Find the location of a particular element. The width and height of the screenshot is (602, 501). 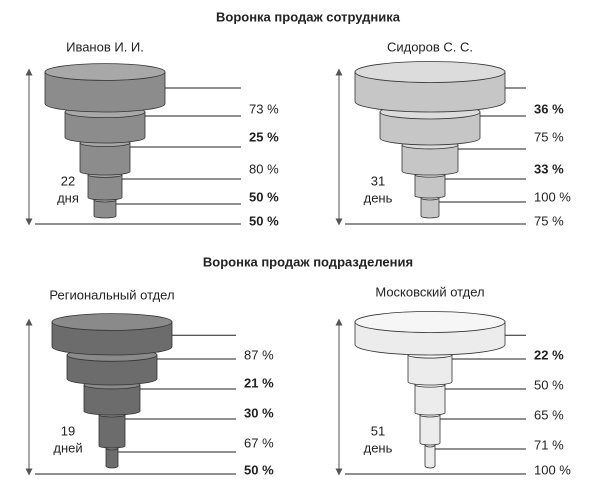

conversion-label: 73 % is located at coordinates (264, 108).